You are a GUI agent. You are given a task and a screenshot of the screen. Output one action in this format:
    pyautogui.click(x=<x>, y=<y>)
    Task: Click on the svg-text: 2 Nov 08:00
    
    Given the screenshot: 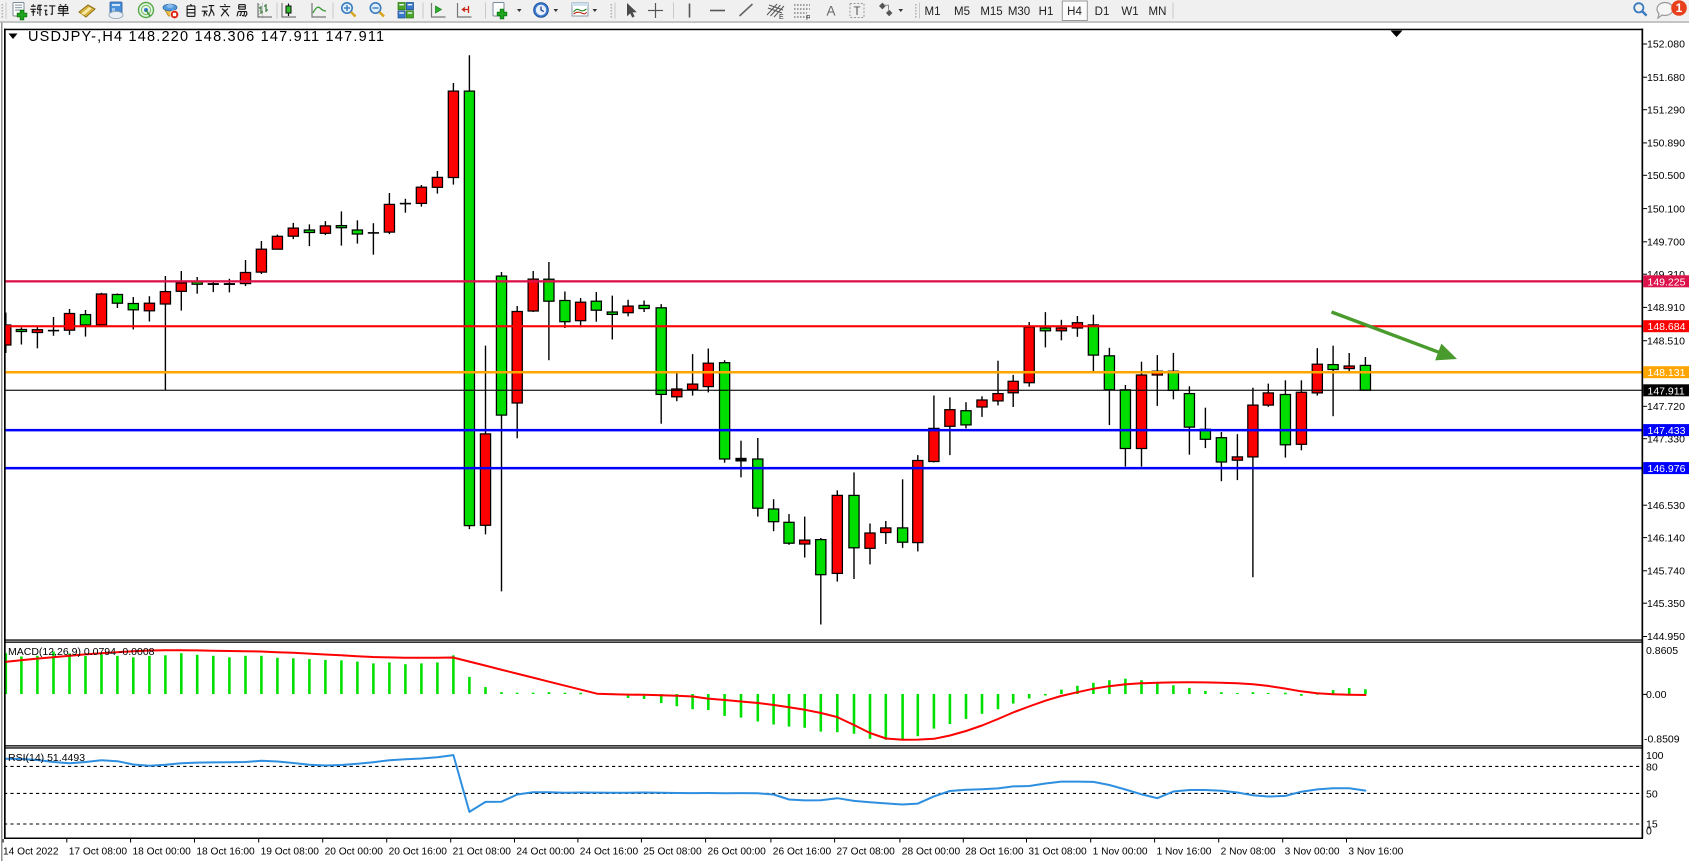 What is the action you would take?
    pyautogui.click(x=1248, y=852)
    